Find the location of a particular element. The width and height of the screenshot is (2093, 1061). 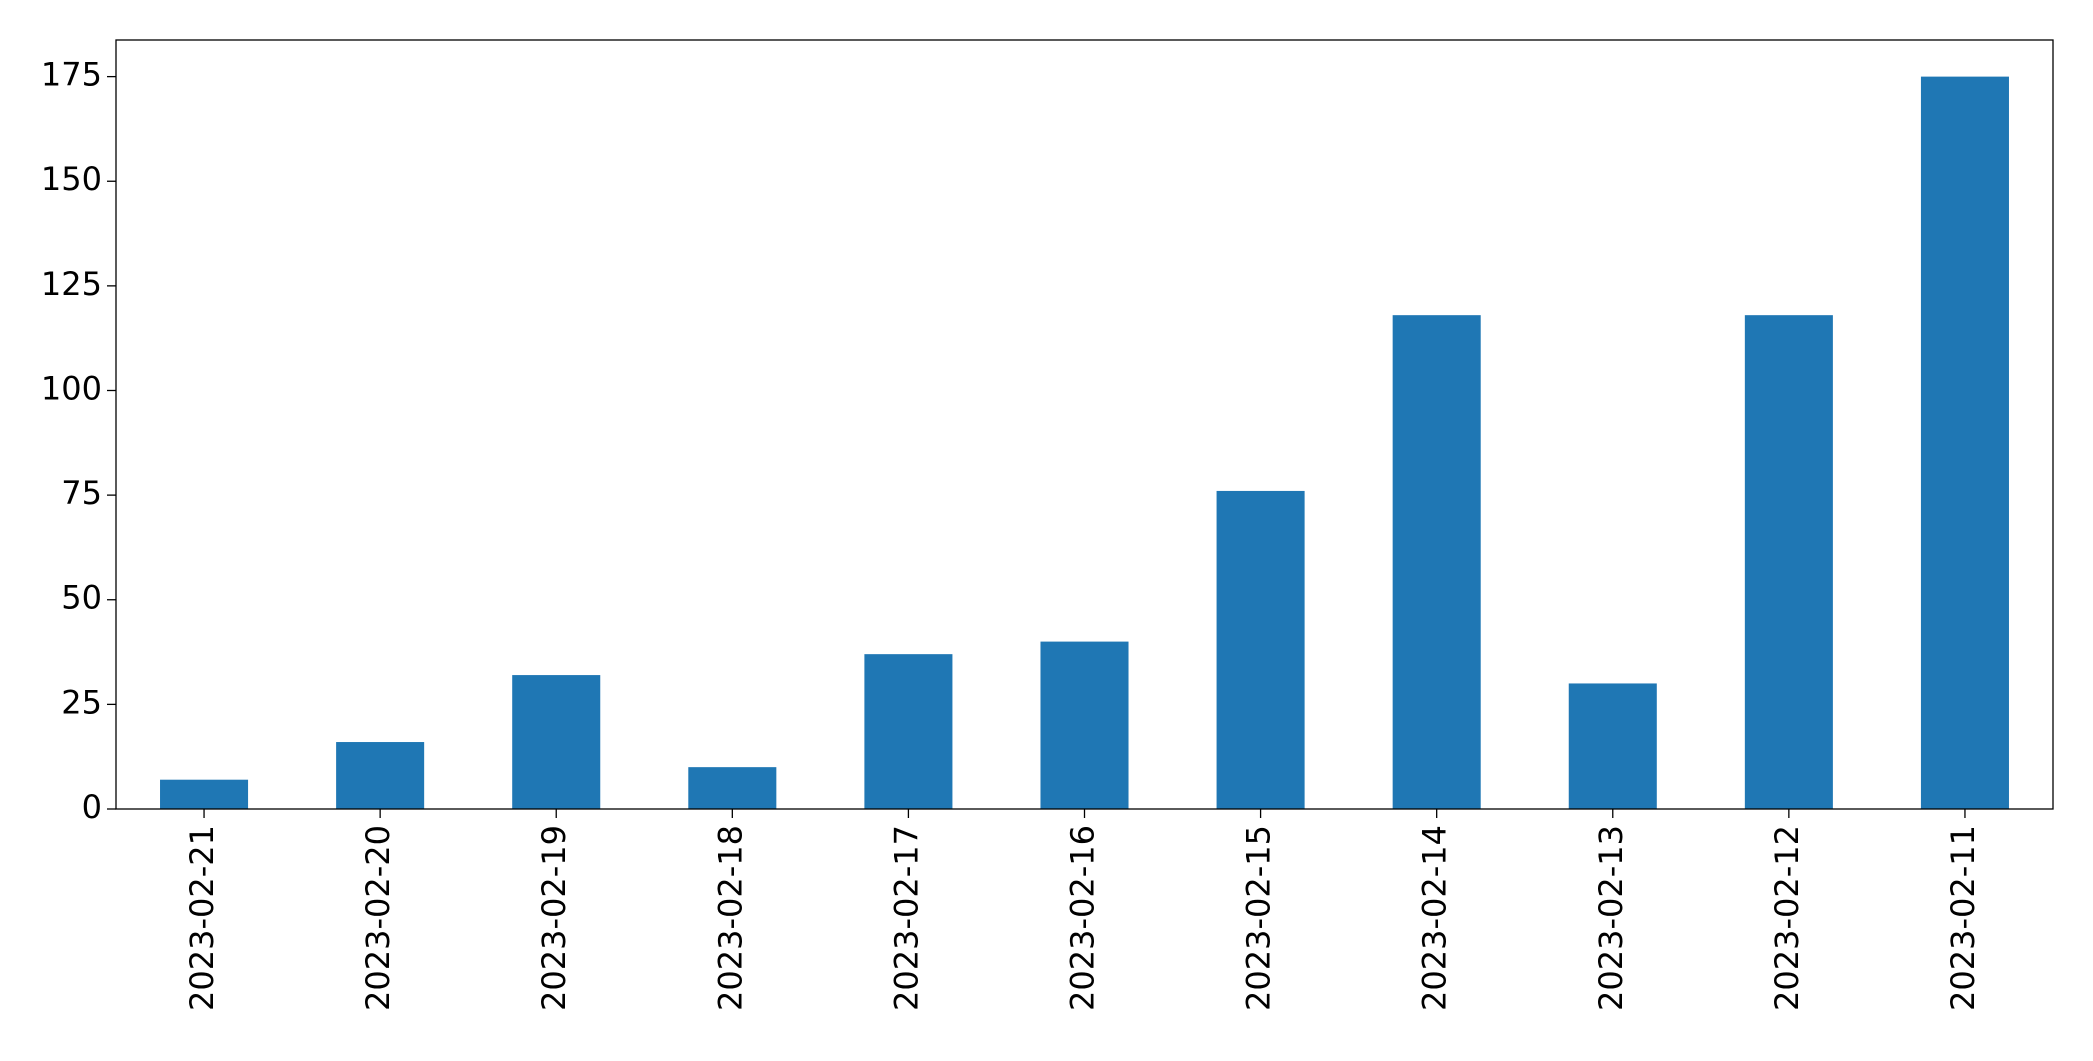

x-tick-label: 2023-02-11 is located at coordinates (1963, 918).